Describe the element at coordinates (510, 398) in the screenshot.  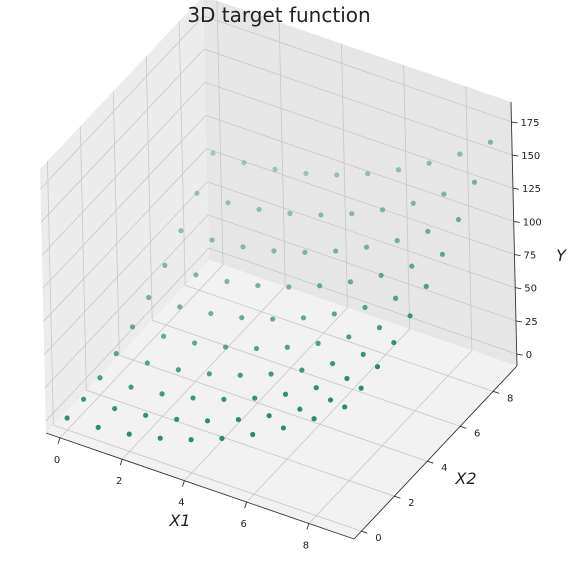
I see `y-tick-label: 8` at that location.